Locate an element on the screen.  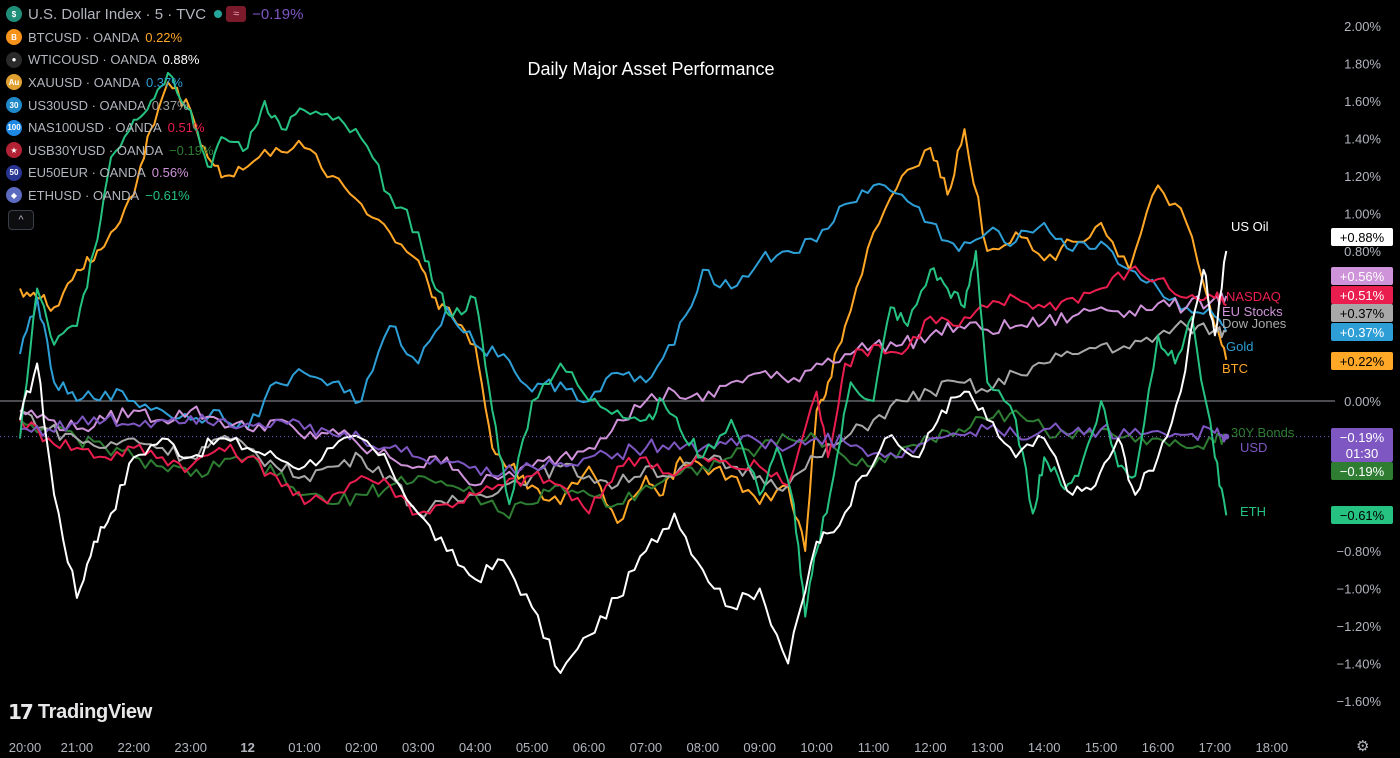
series-label: BTC is located at coordinates (1235, 368).